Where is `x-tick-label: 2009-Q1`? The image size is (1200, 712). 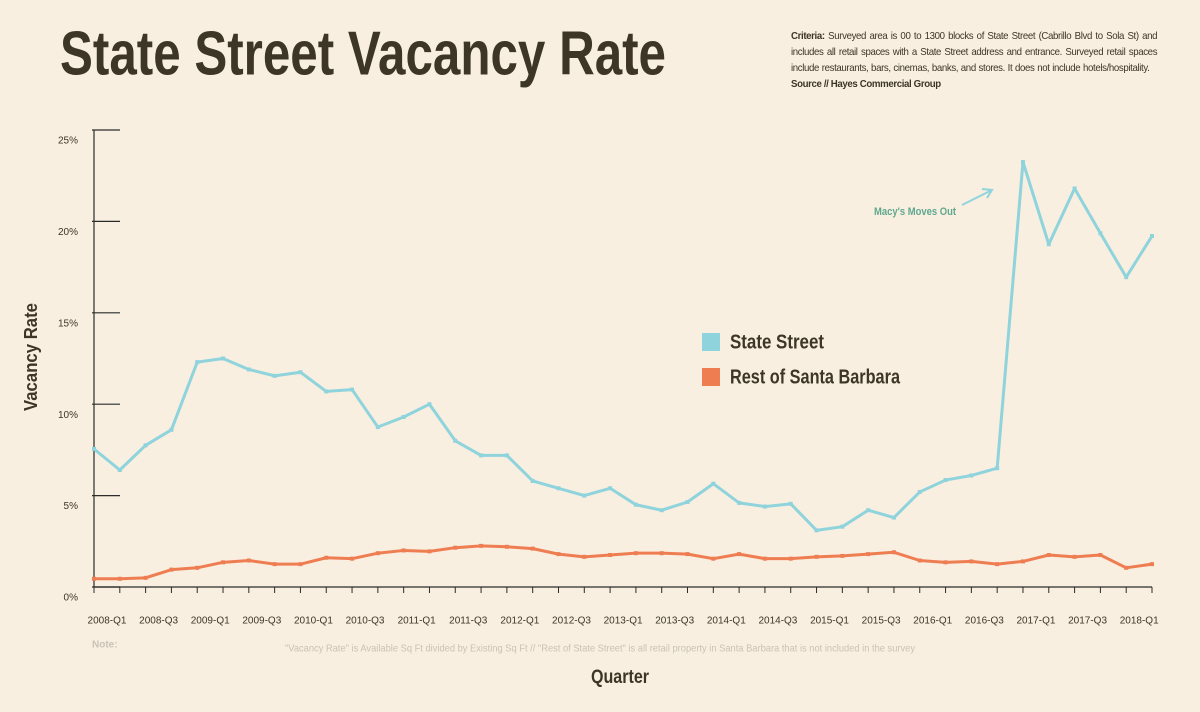
x-tick-label: 2009-Q1 is located at coordinates (210, 621).